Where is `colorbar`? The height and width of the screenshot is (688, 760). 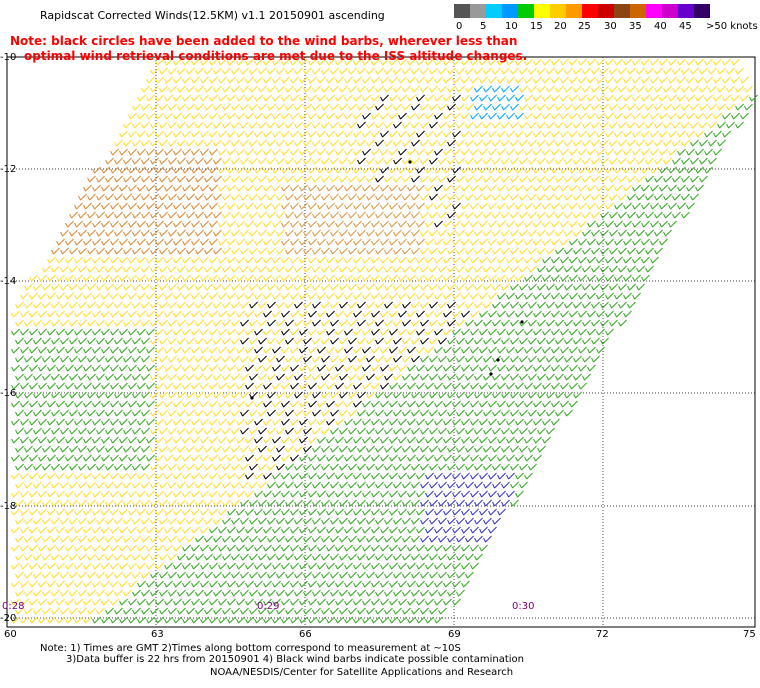
colorbar is located at coordinates (582, 11).